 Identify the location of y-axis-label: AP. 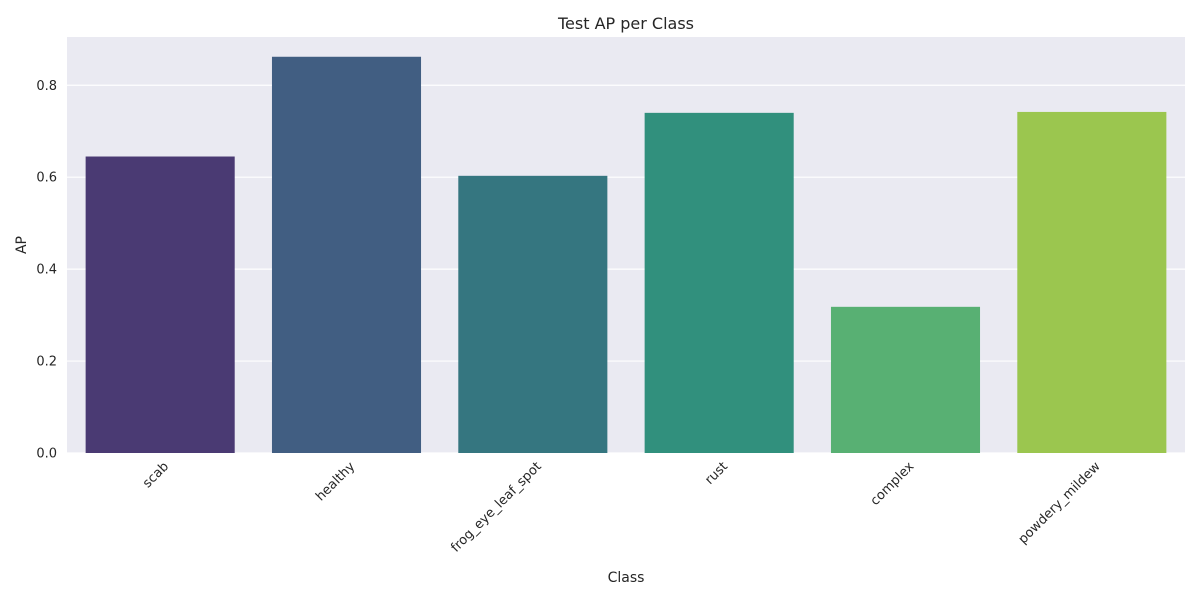
(22, 245).